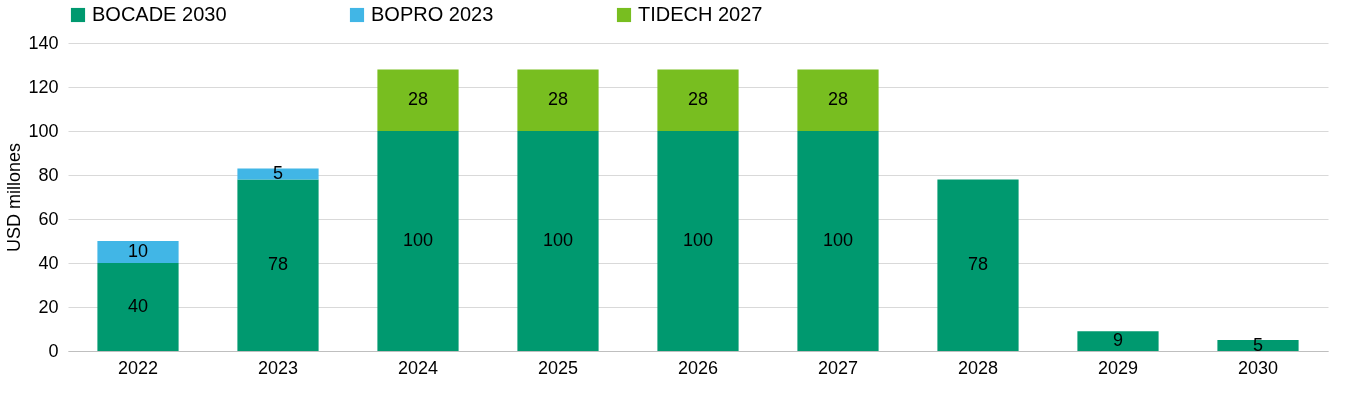 This screenshot has width=1372, height=412. Describe the element at coordinates (48, 306) in the screenshot. I see `y-tick-label: 20` at that location.